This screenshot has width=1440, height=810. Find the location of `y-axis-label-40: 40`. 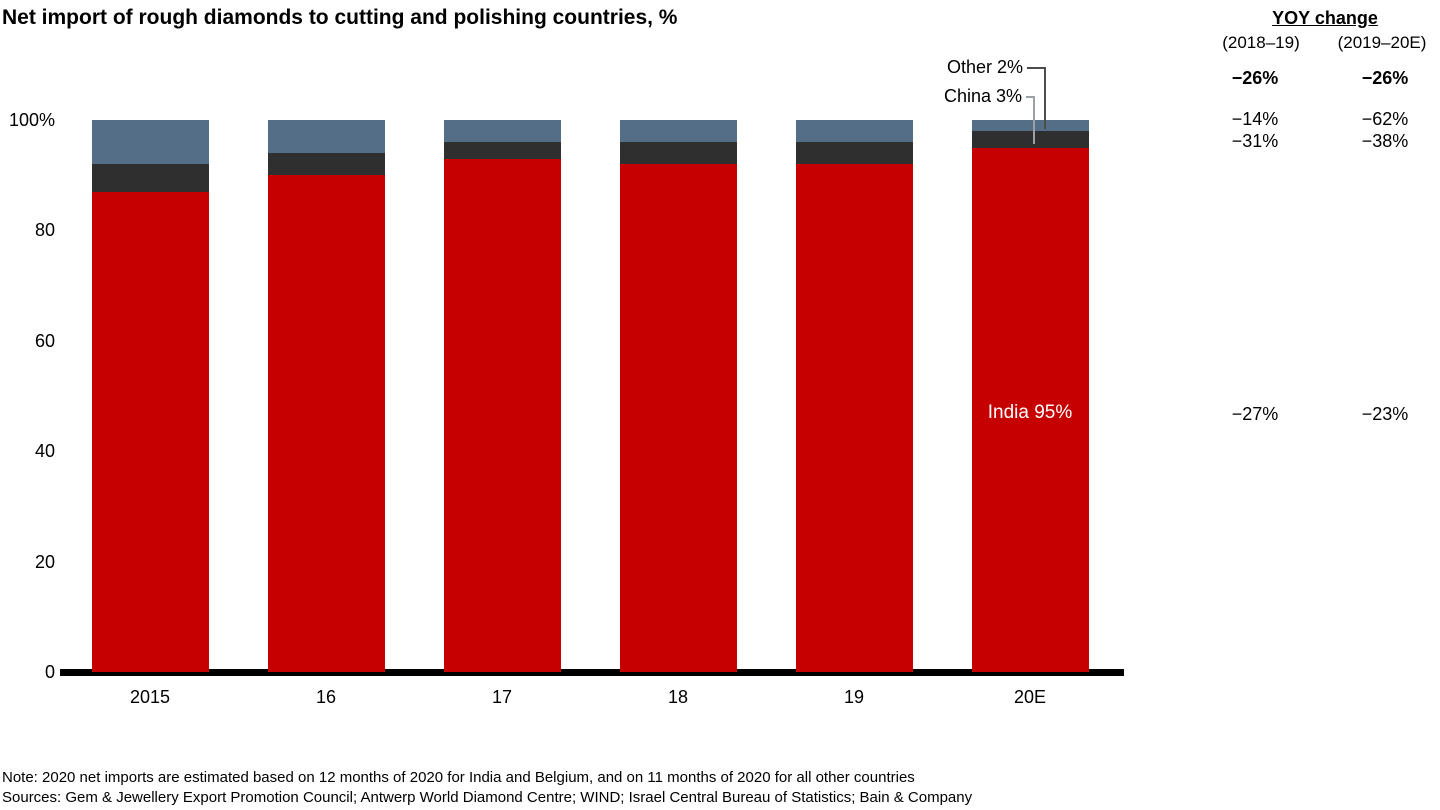

y-axis-label-40: 40 is located at coordinates (44, 451).